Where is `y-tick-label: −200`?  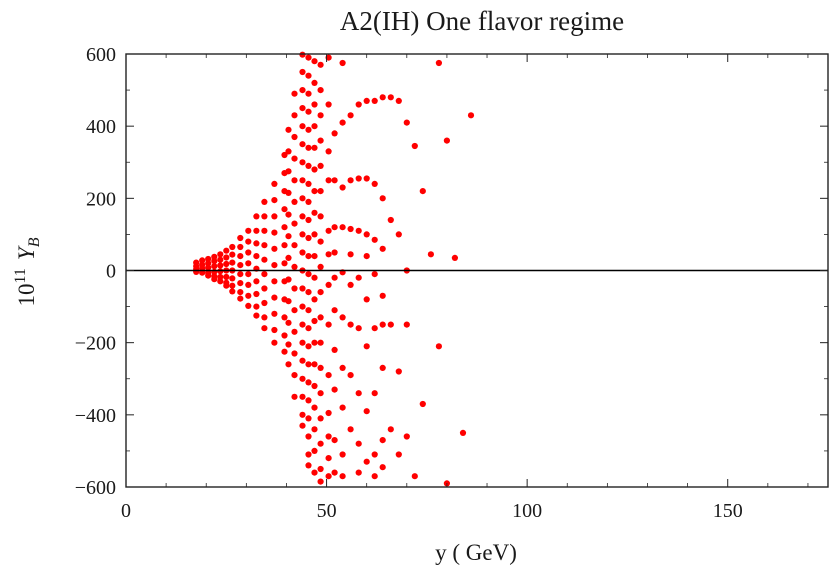 y-tick-label: −200 is located at coordinates (95, 344).